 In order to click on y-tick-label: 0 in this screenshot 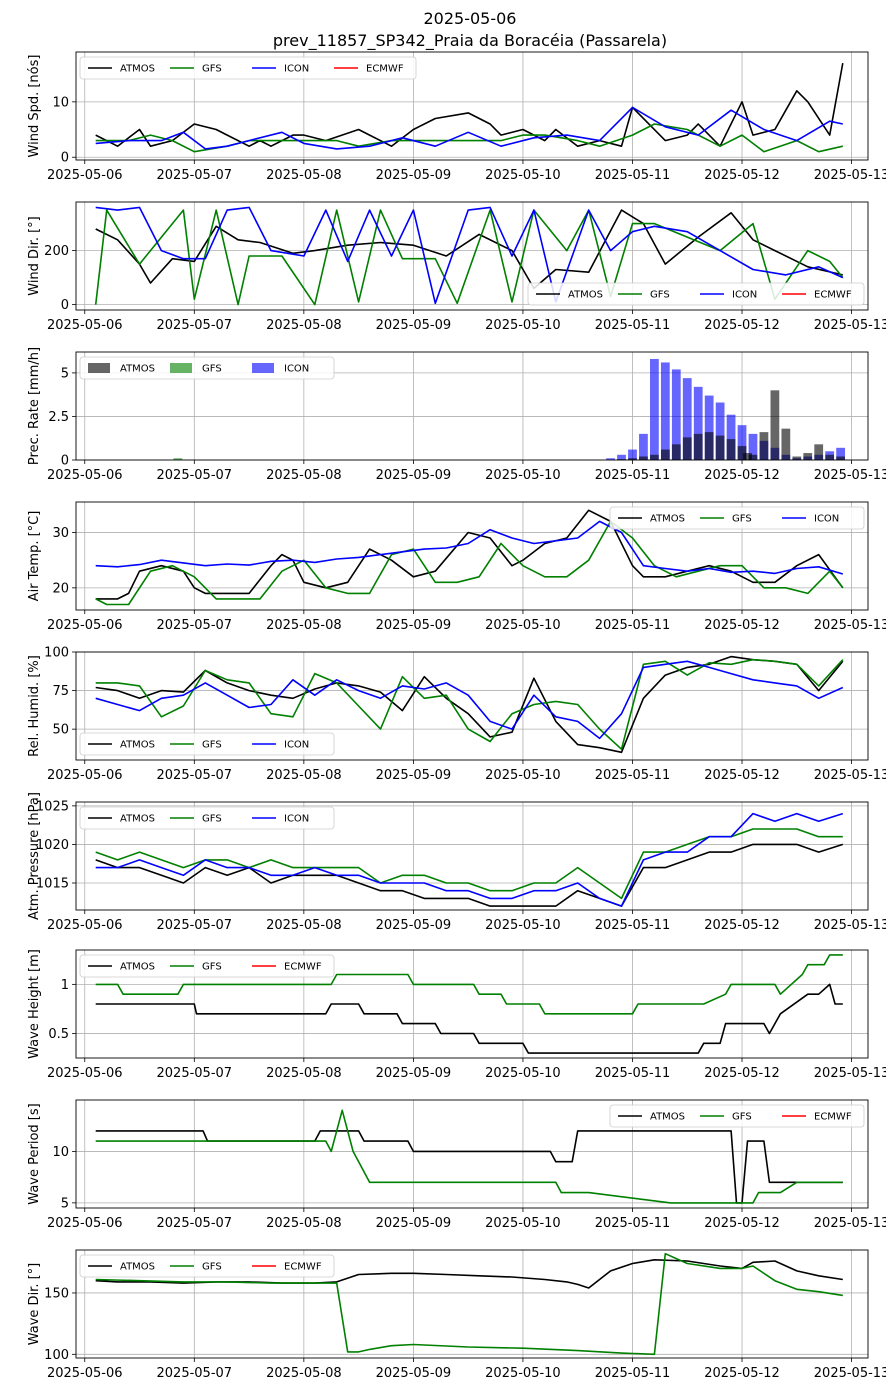, I will do `click(65, 461)`.